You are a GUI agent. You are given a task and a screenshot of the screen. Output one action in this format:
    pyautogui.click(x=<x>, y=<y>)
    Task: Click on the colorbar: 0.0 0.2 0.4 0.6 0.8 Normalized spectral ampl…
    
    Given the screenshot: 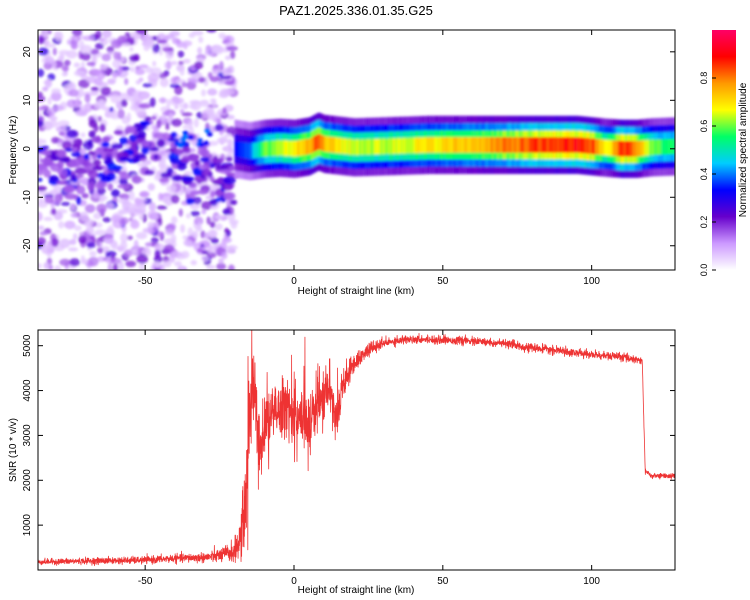 What is the action you would take?
    pyautogui.click(x=724, y=153)
    